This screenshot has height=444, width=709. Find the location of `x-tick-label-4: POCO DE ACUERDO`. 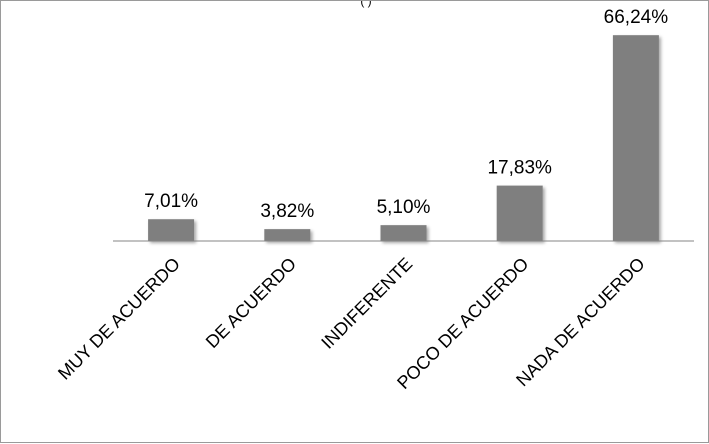

x-tick-label-4: POCO DE ACUERDO is located at coordinates (462, 323).